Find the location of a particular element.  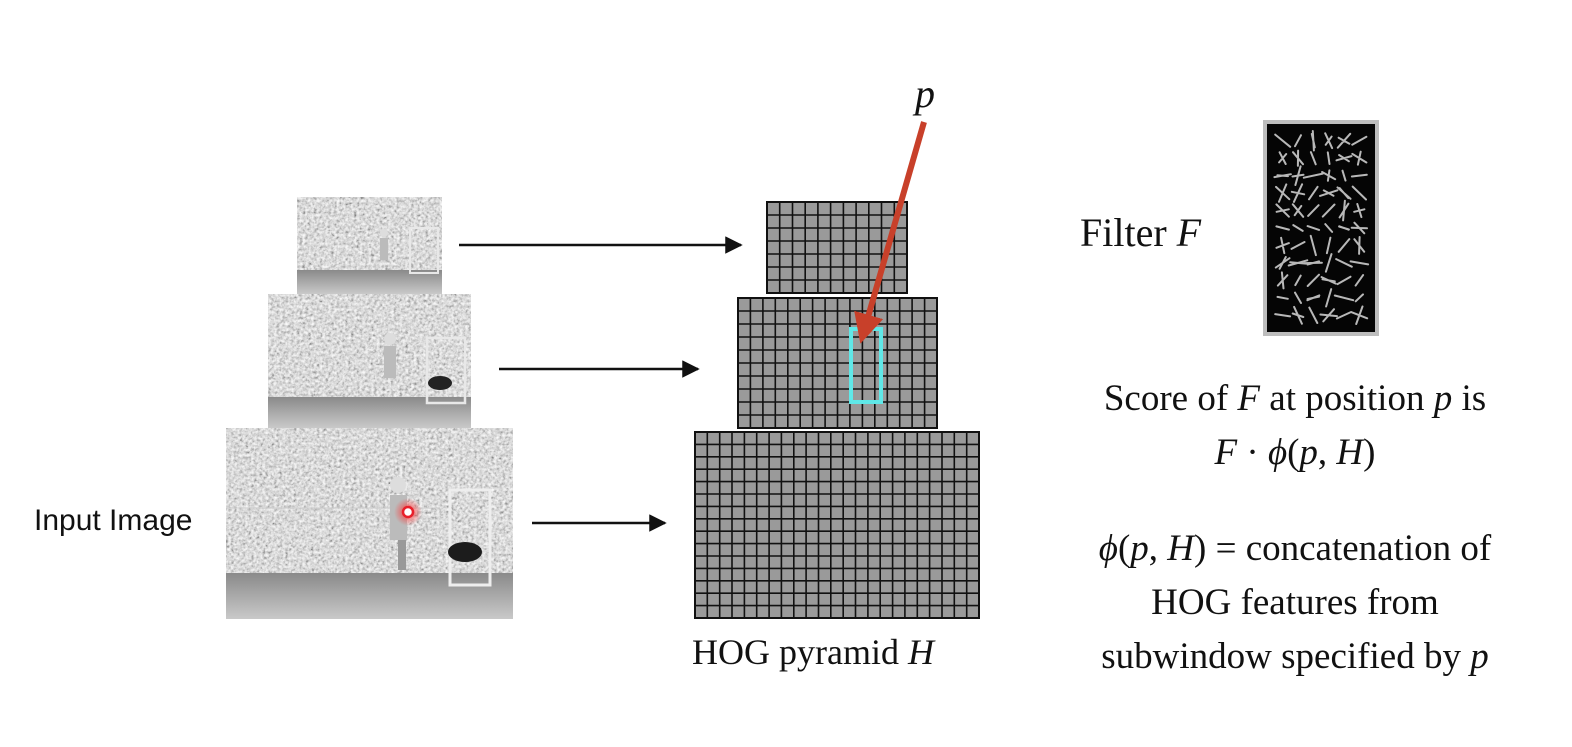

score-text-c: is is located at coordinates (1474, 398).